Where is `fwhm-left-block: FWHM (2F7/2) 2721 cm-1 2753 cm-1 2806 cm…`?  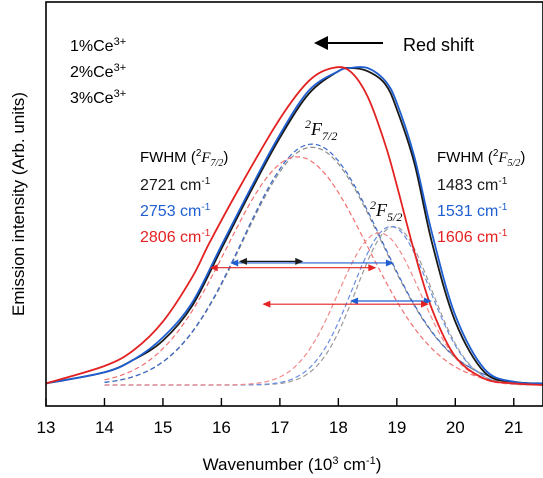 fwhm-left-block: FWHM (2F7/2) 2721 cm-1 2753 cm-1 2806 cm… is located at coordinates (184, 197).